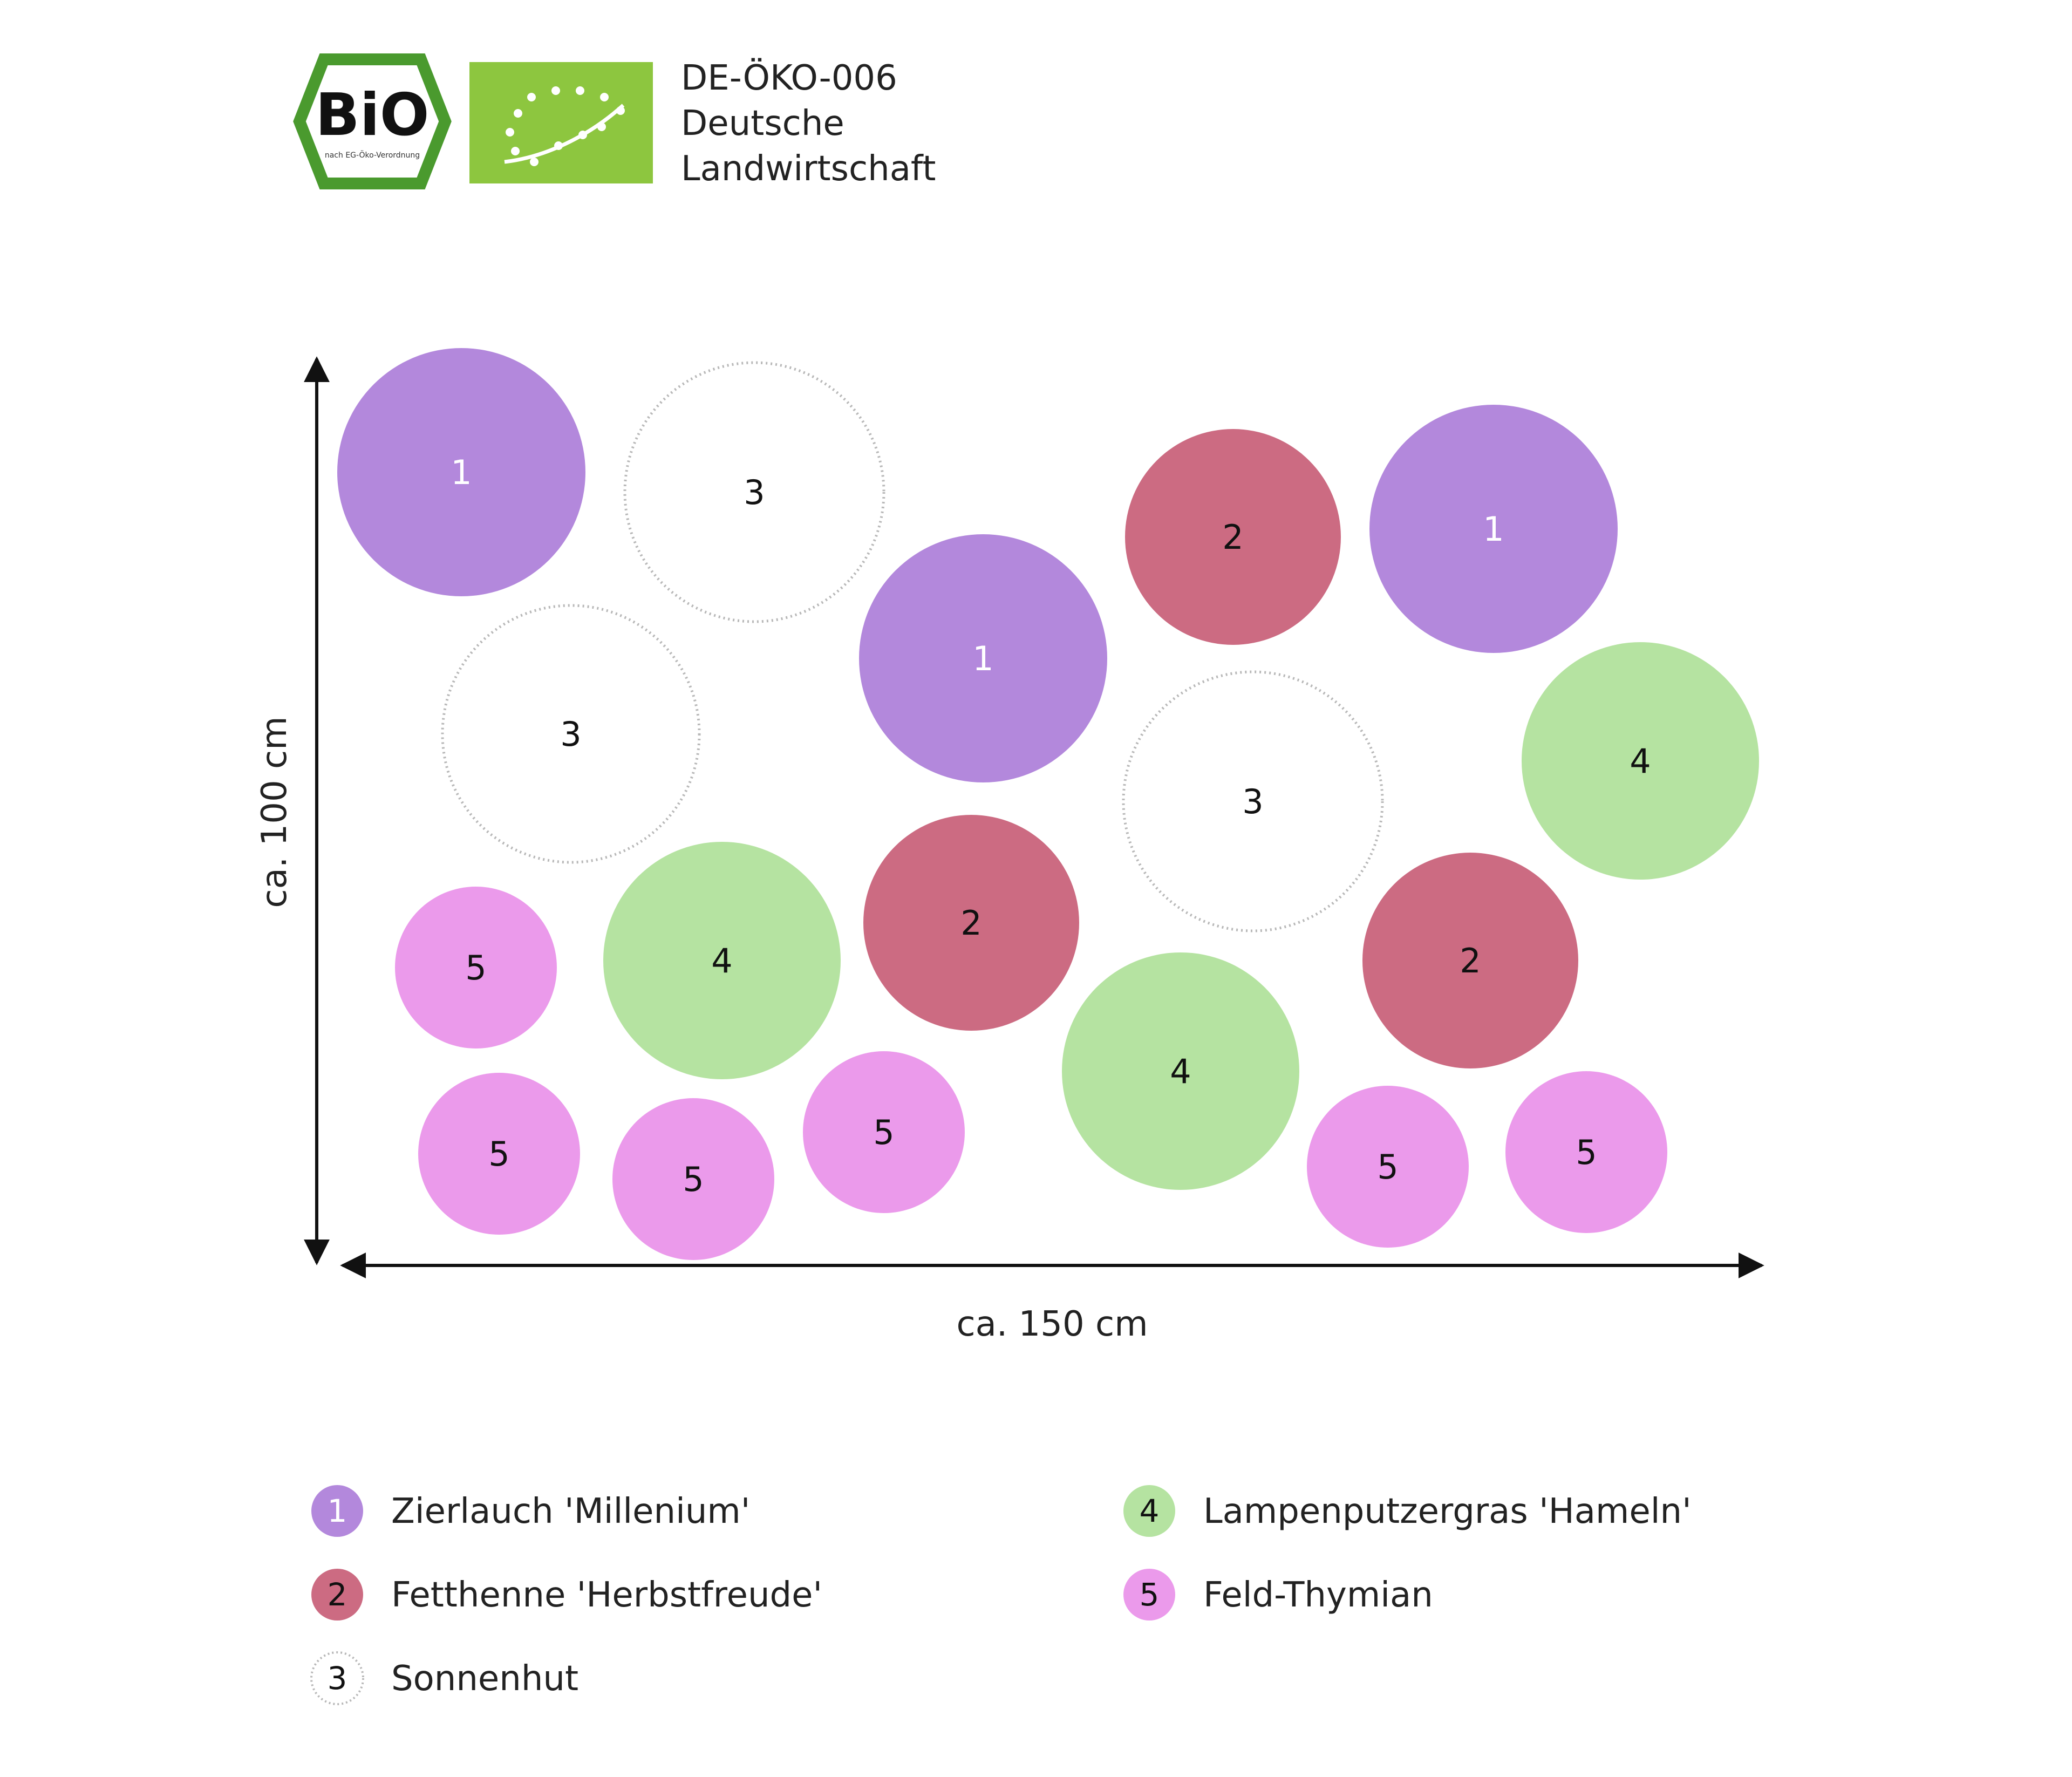 The width and height of the screenshot is (2072, 1777). What do you see at coordinates (275, 812) in the screenshot?
I see `height-label: ca. 100 cm` at bounding box center [275, 812].